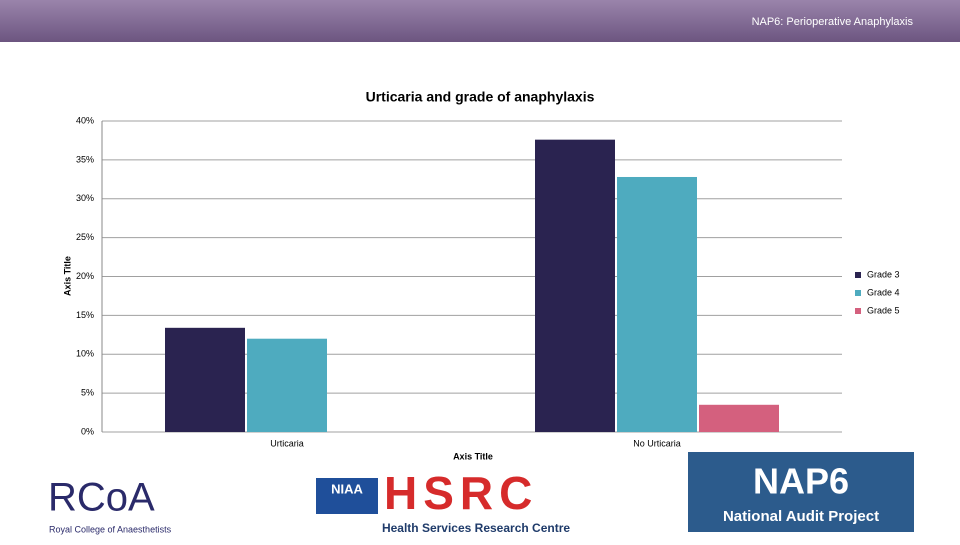 The image size is (960, 545). Describe the element at coordinates (461, 493) in the screenshot. I see `hsrc-text: HSRC` at that location.